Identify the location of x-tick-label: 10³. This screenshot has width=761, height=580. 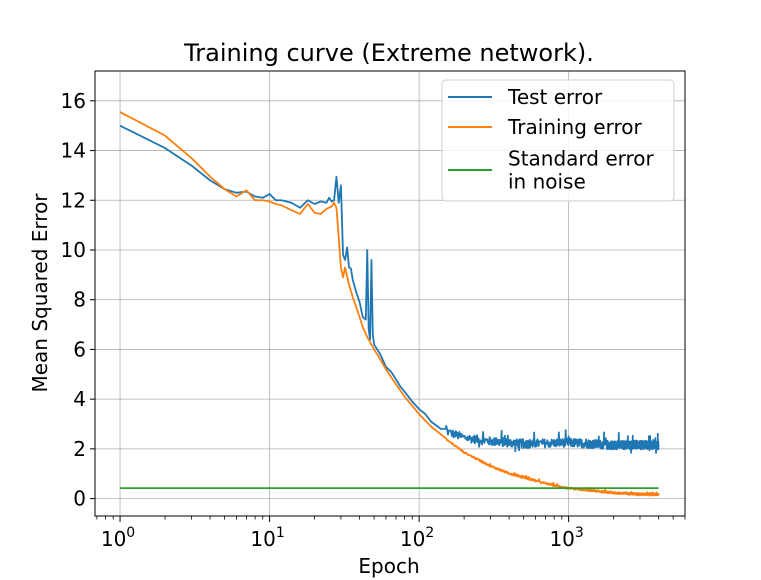
(566, 538).